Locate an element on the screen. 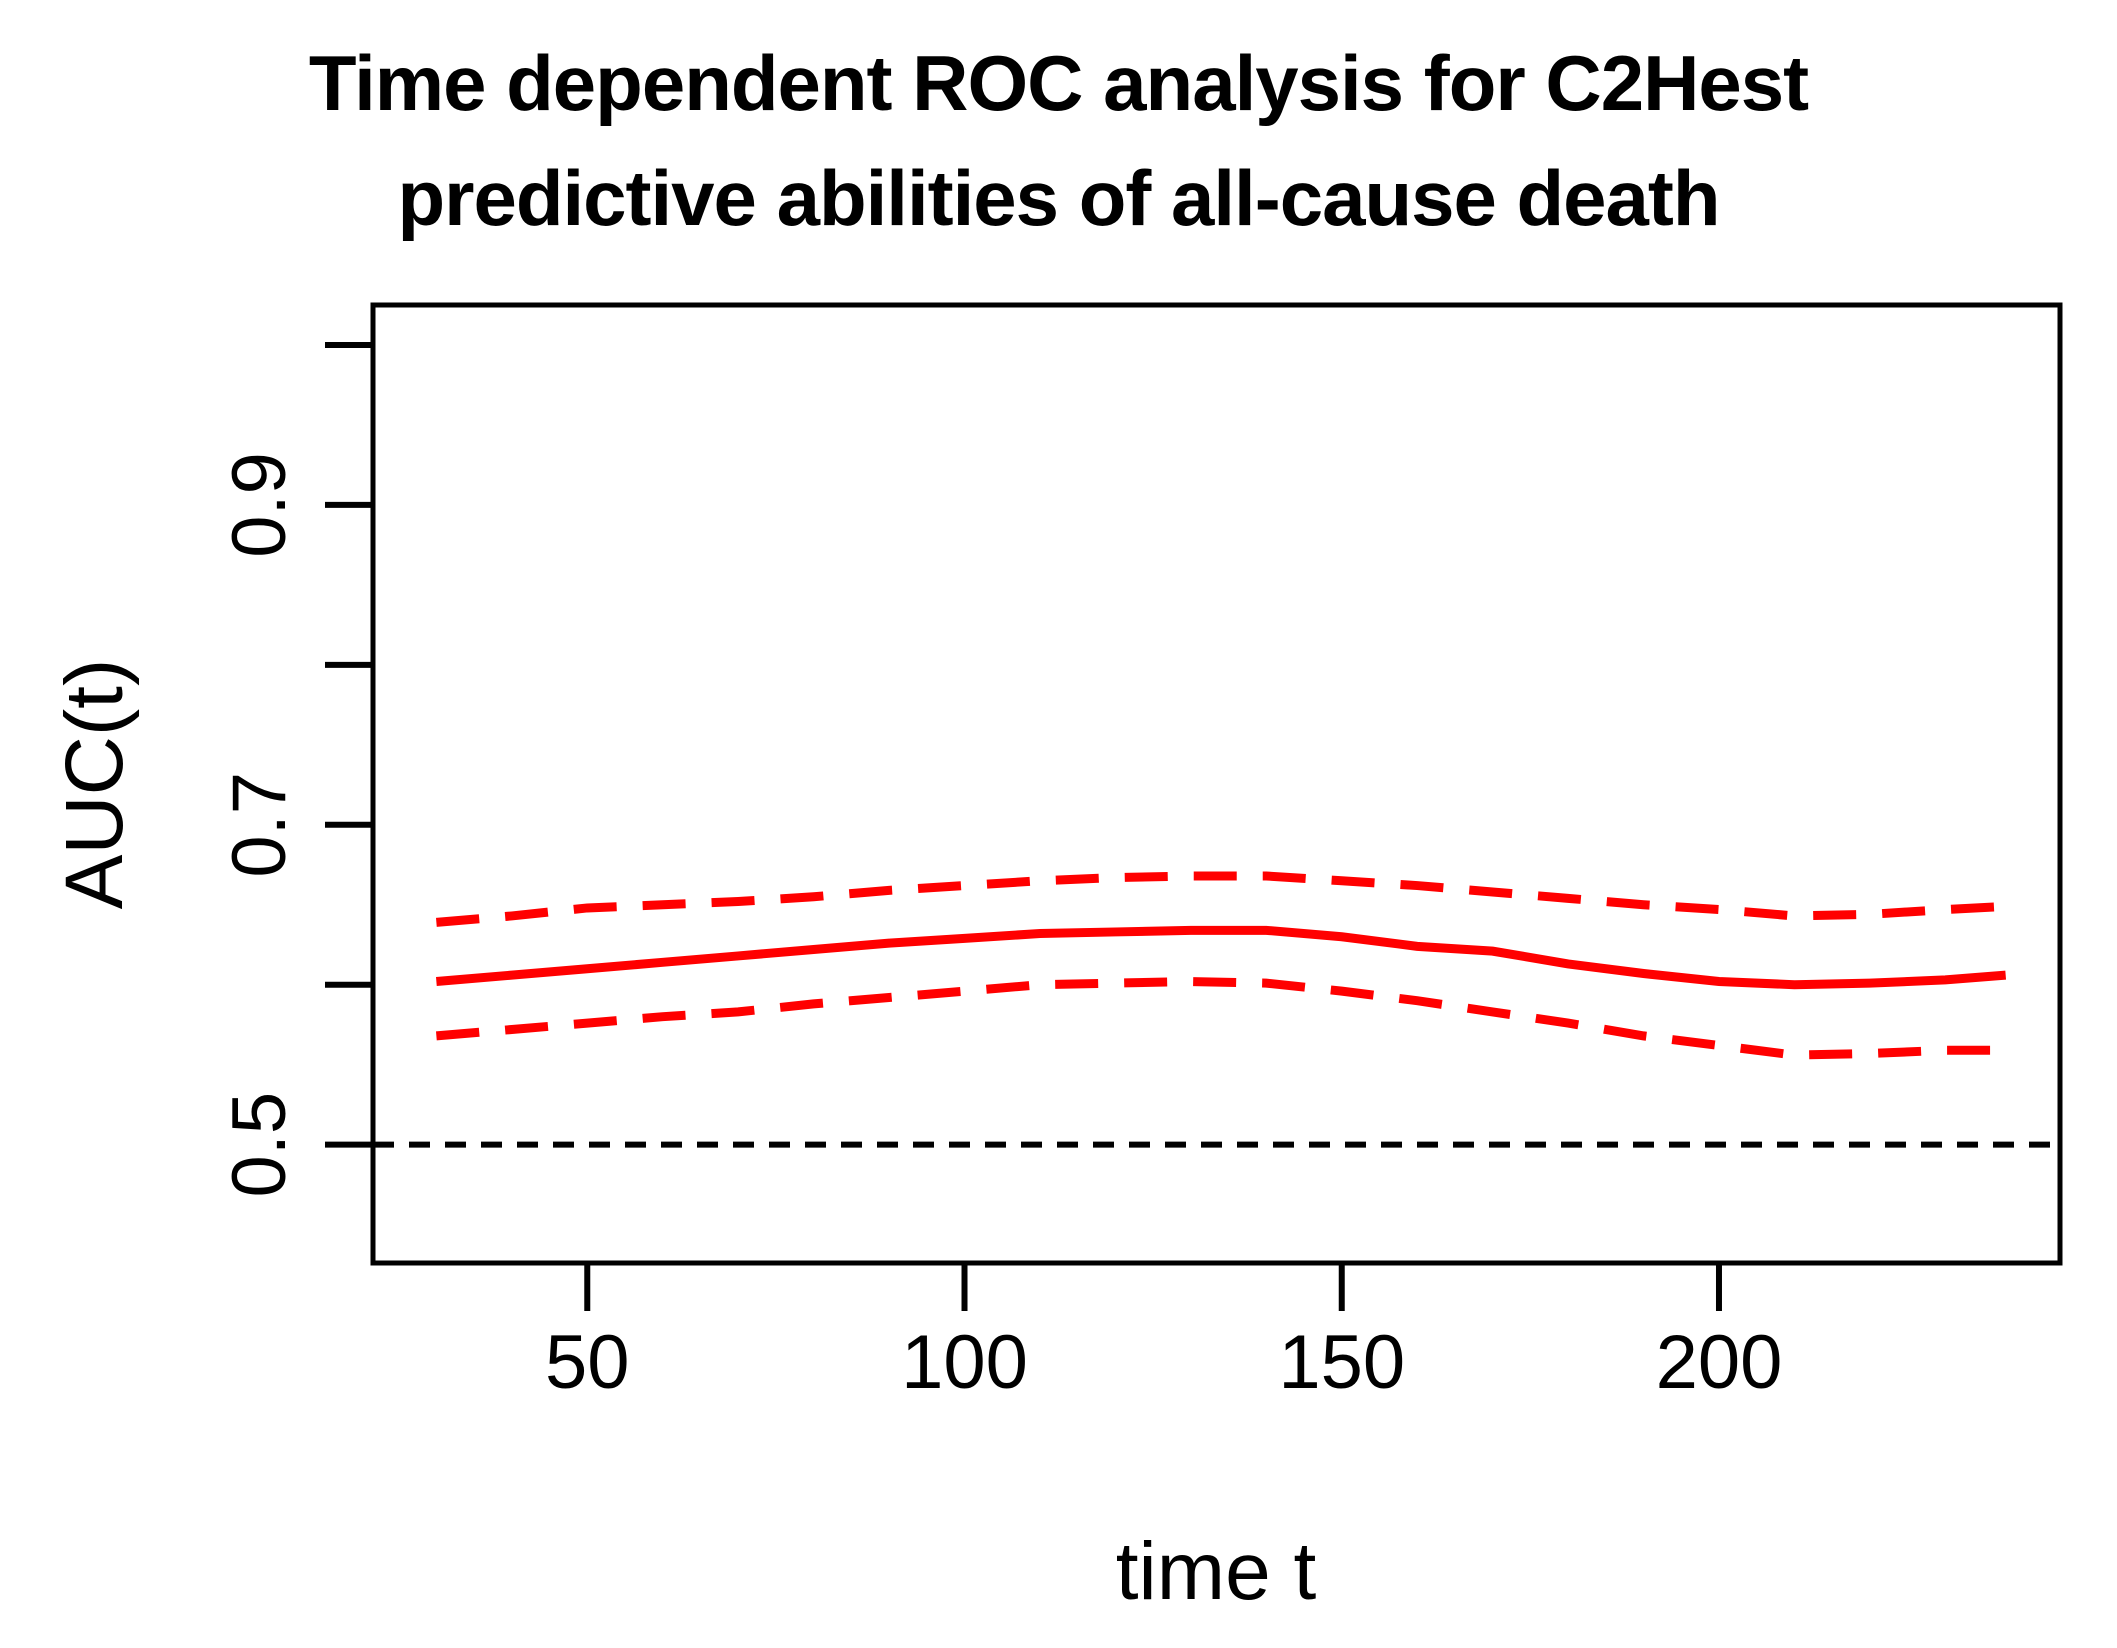 This screenshot has height=1648, width=2117. series-upper-confidence-band is located at coordinates (1220, 899).